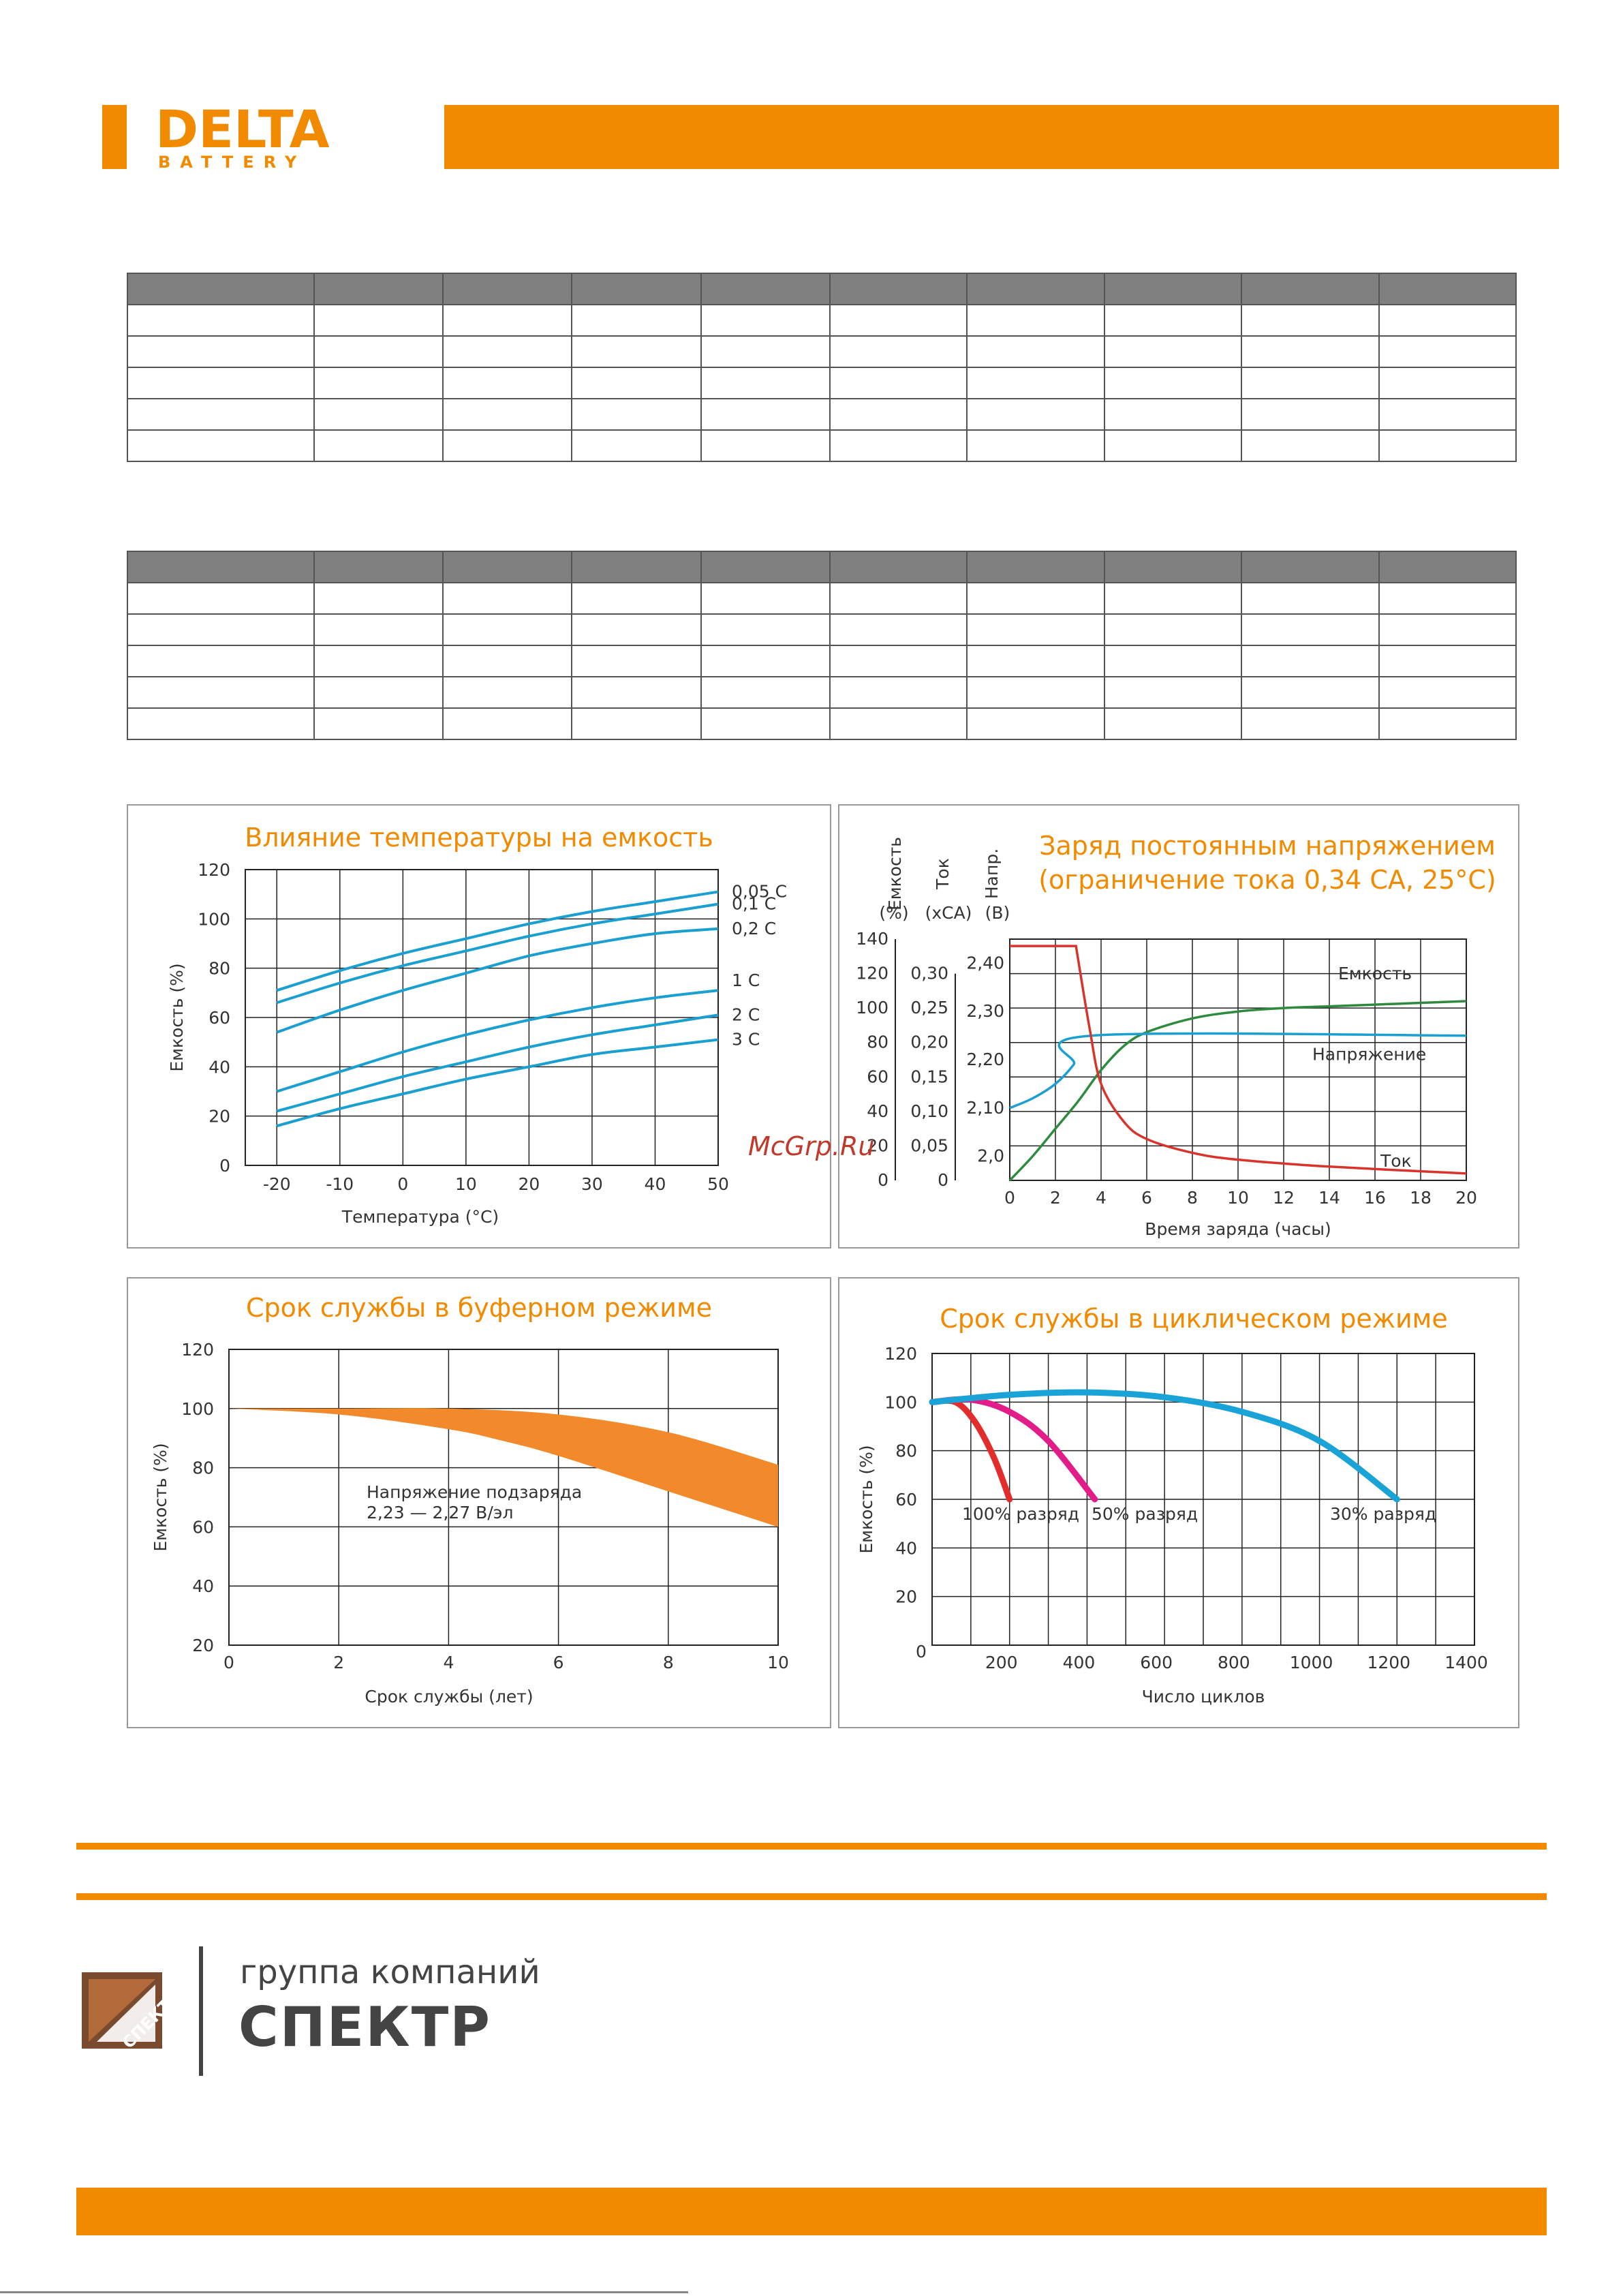 The image size is (1623, 2296). What do you see at coordinates (1311, 1663) in the screenshot?
I see `x-tick-label: 1000` at bounding box center [1311, 1663].